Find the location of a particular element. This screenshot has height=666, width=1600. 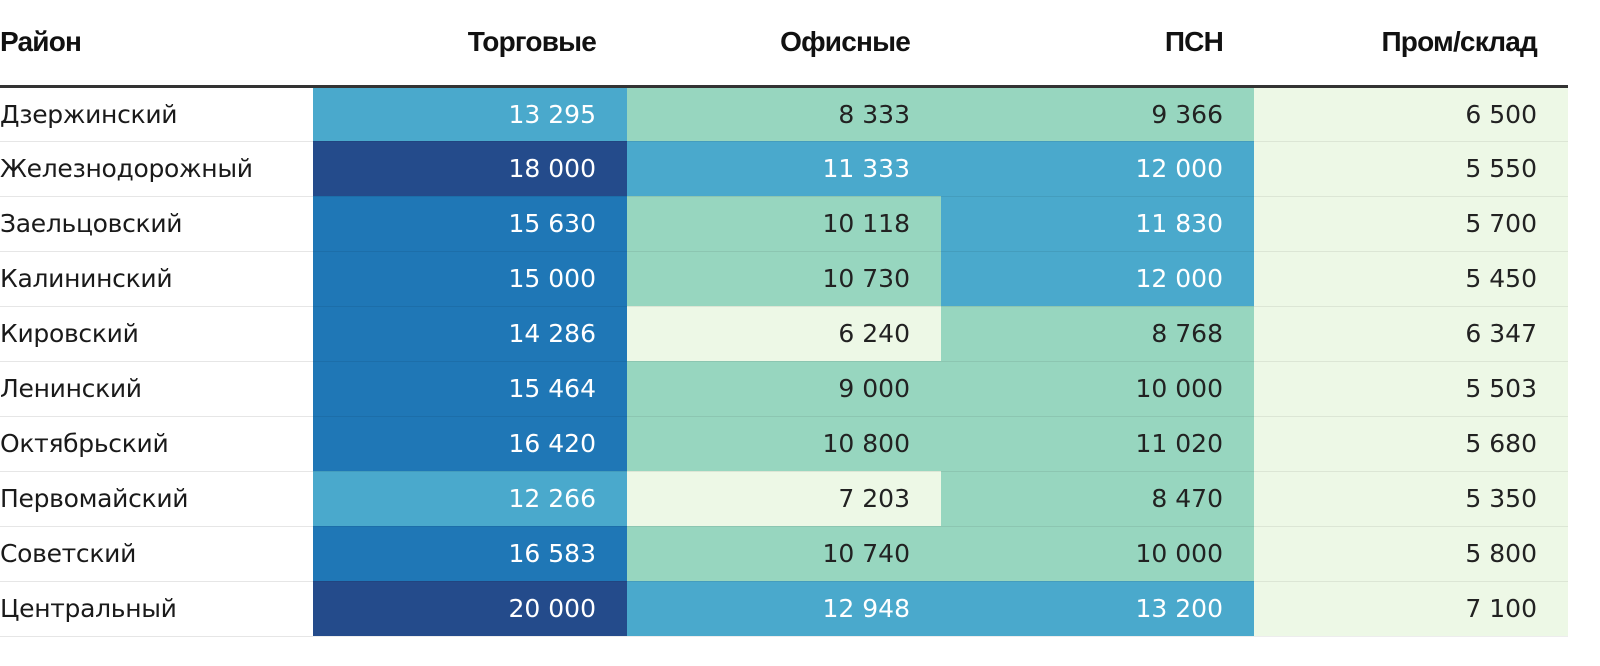

cell-office: 12 948 is located at coordinates (784, 609).